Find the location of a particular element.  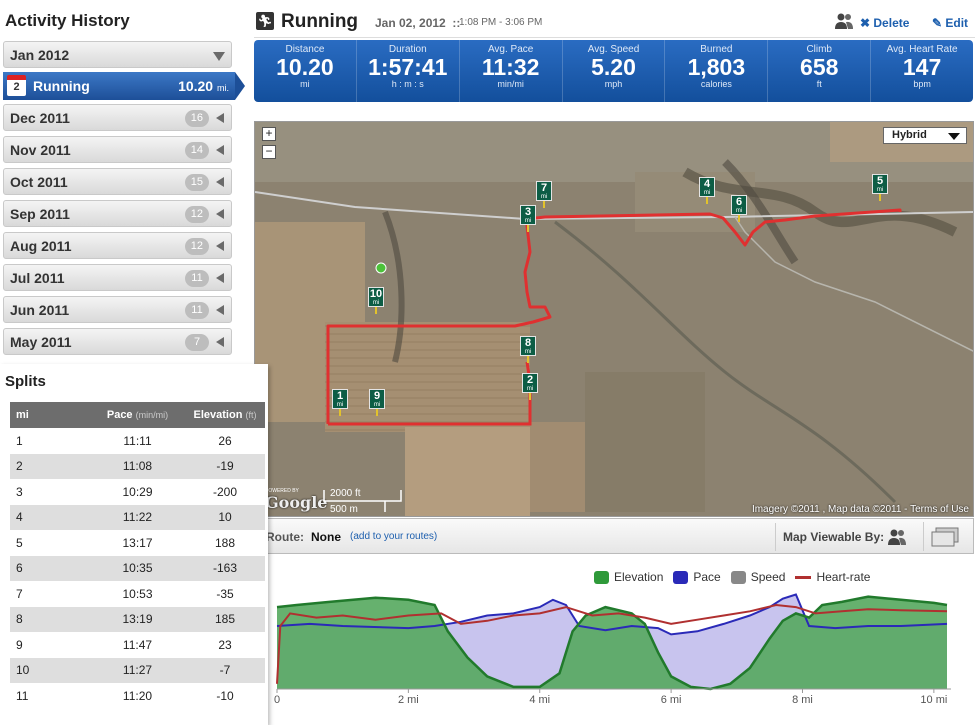

month-jul-2011: Jul 2011 11 is located at coordinates (117, 277).